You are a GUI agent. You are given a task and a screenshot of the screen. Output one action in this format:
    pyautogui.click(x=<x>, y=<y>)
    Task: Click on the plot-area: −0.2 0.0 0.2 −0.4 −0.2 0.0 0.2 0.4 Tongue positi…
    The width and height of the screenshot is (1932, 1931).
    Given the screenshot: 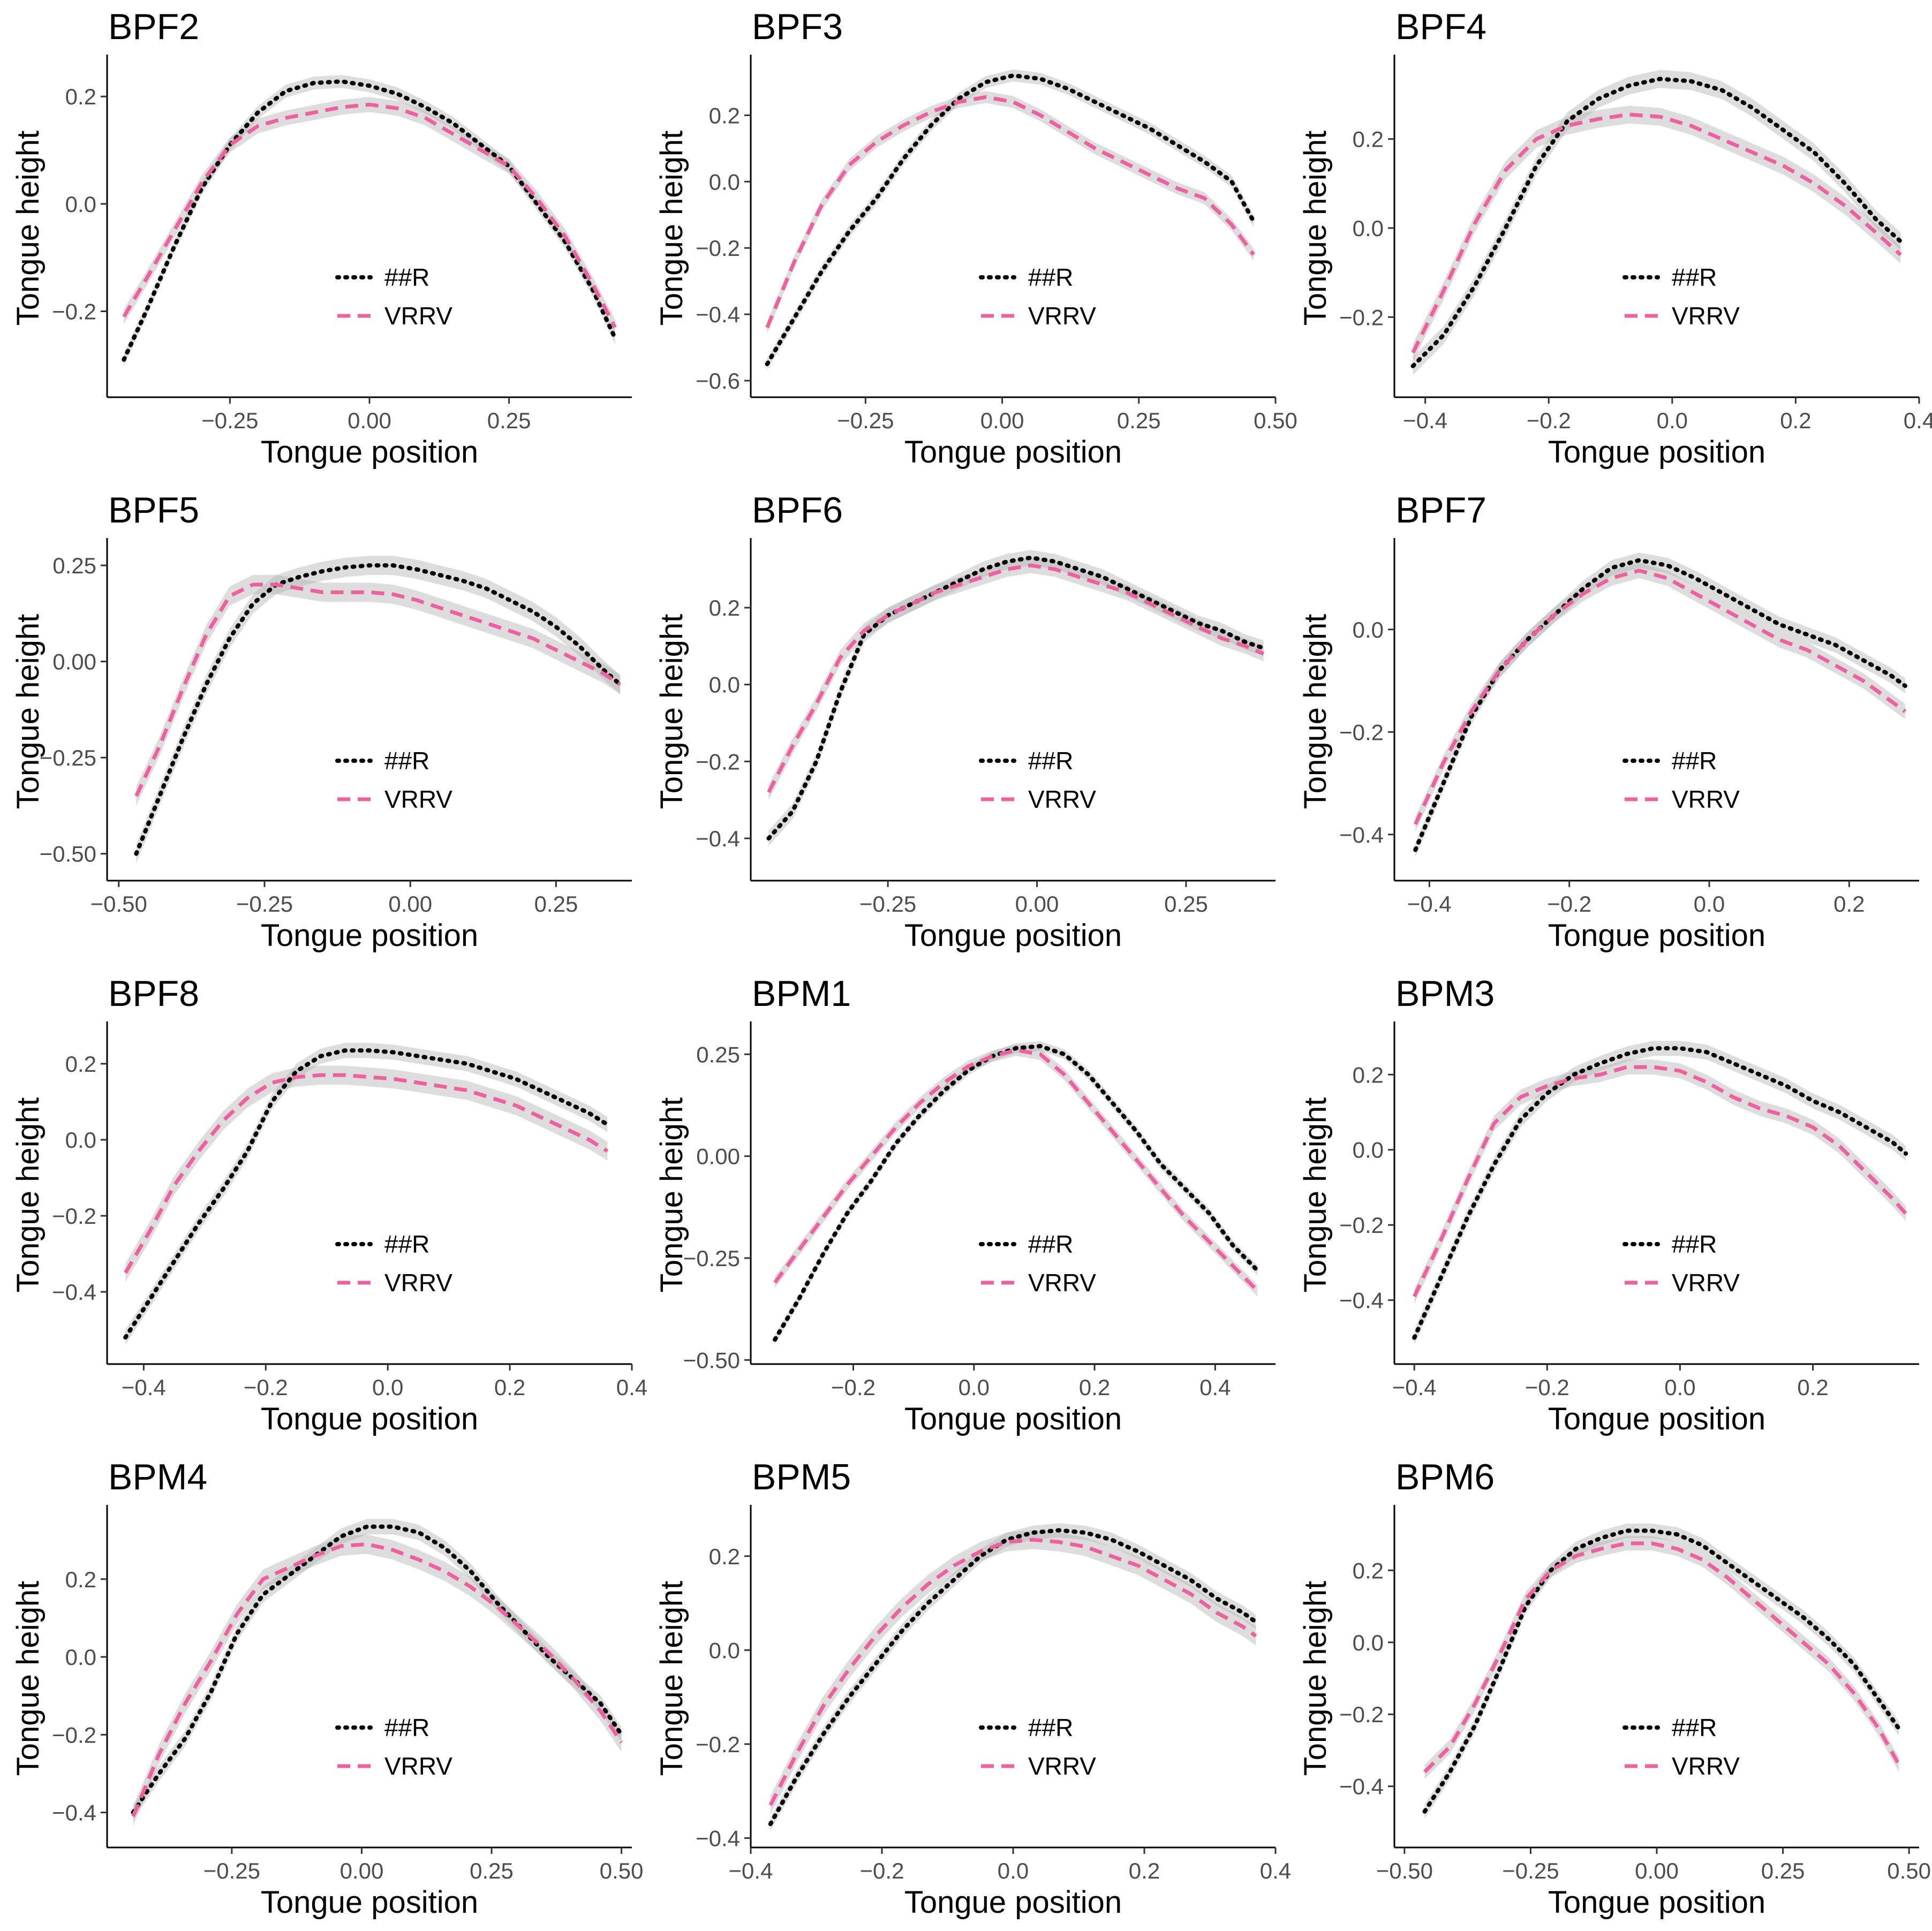 What is the action you would take?
    pyautogui.click(x=1615, y=262)
    